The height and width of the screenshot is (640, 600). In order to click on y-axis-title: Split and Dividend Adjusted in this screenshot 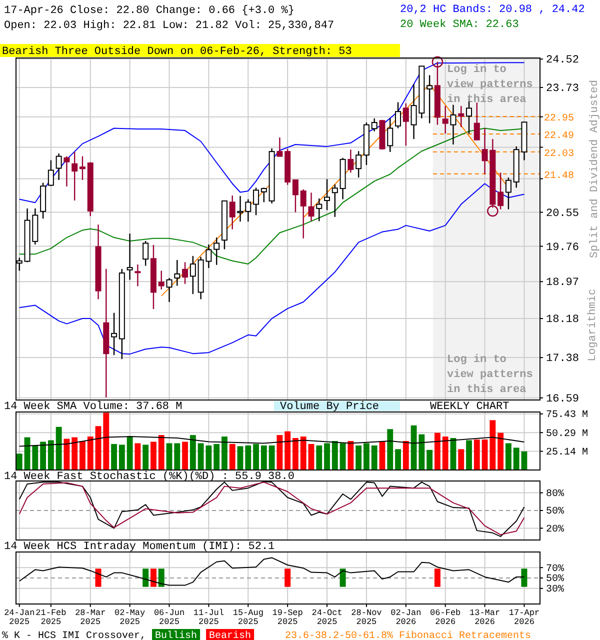, I will do `click(594, 169)`.